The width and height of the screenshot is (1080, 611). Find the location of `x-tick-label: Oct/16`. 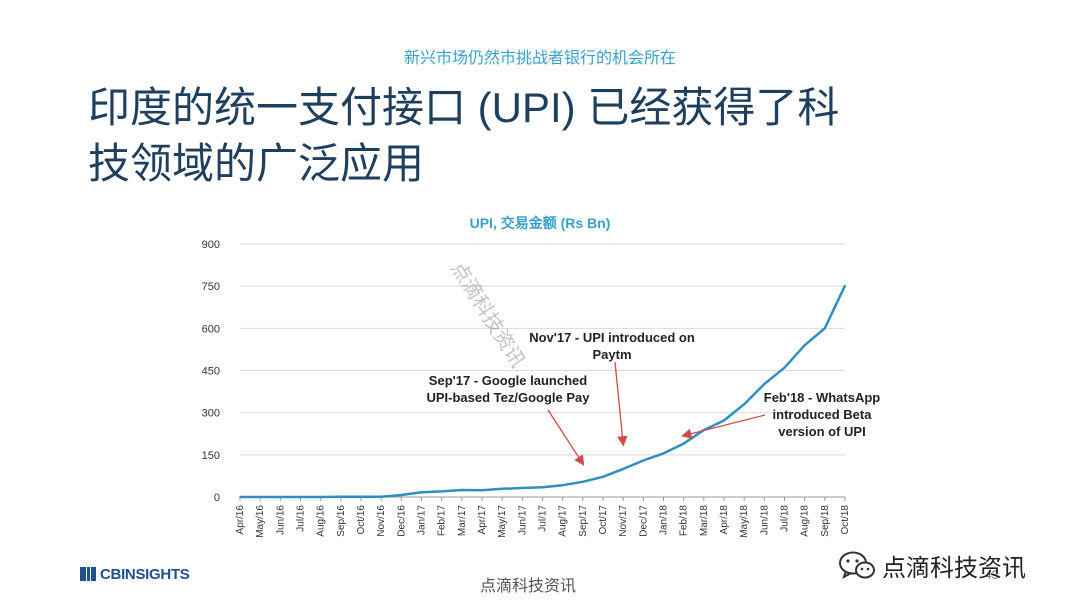

x-tick-label: Oct/16 is located at coordinates (361, 520).